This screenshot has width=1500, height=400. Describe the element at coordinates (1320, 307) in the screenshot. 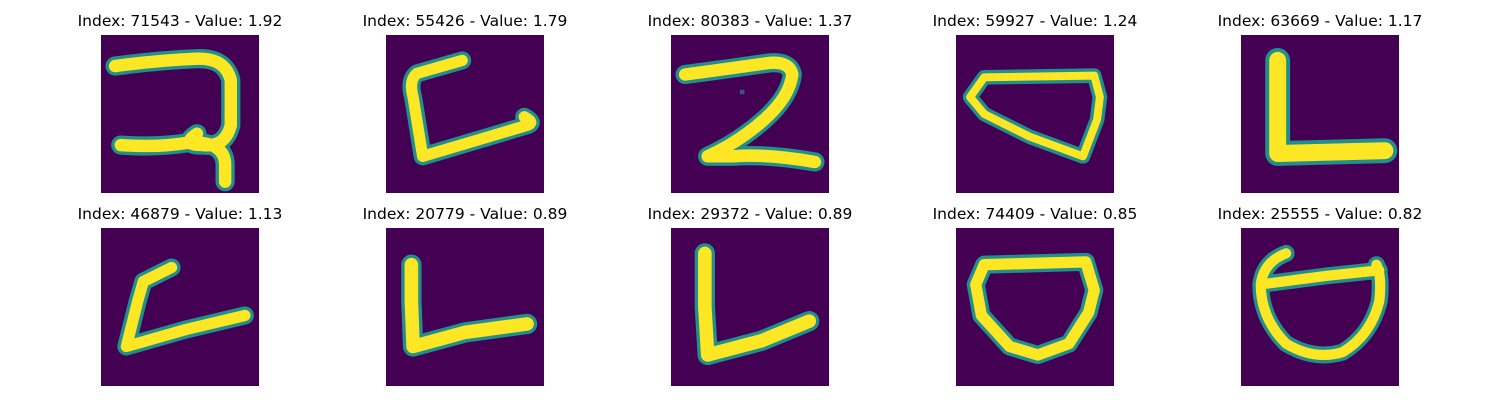

I see `digit-image-loop-with-bar` at that location.